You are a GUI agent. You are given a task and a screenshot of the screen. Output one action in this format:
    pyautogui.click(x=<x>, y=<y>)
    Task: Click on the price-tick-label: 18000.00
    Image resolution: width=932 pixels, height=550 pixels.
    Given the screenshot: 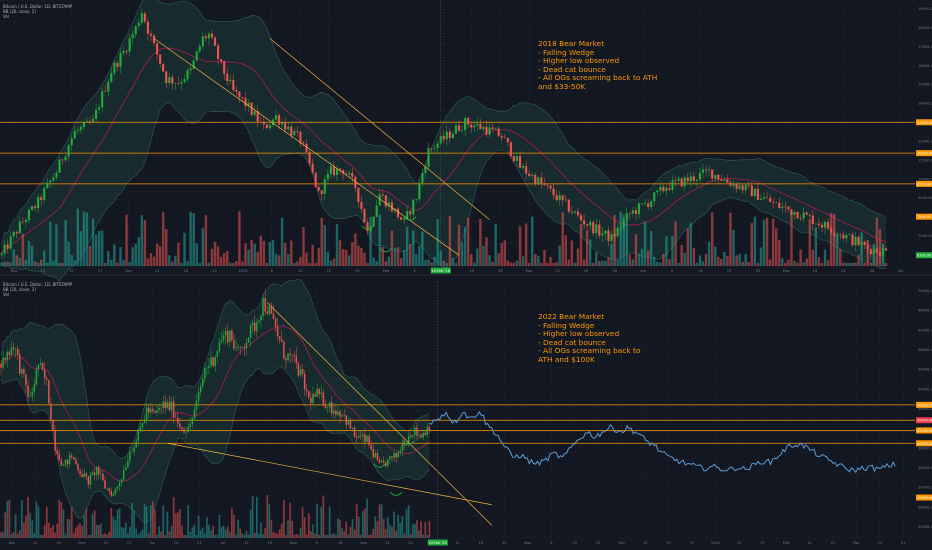 What is the action you would take?
    pyautogui.click(x=925, y=28)
    